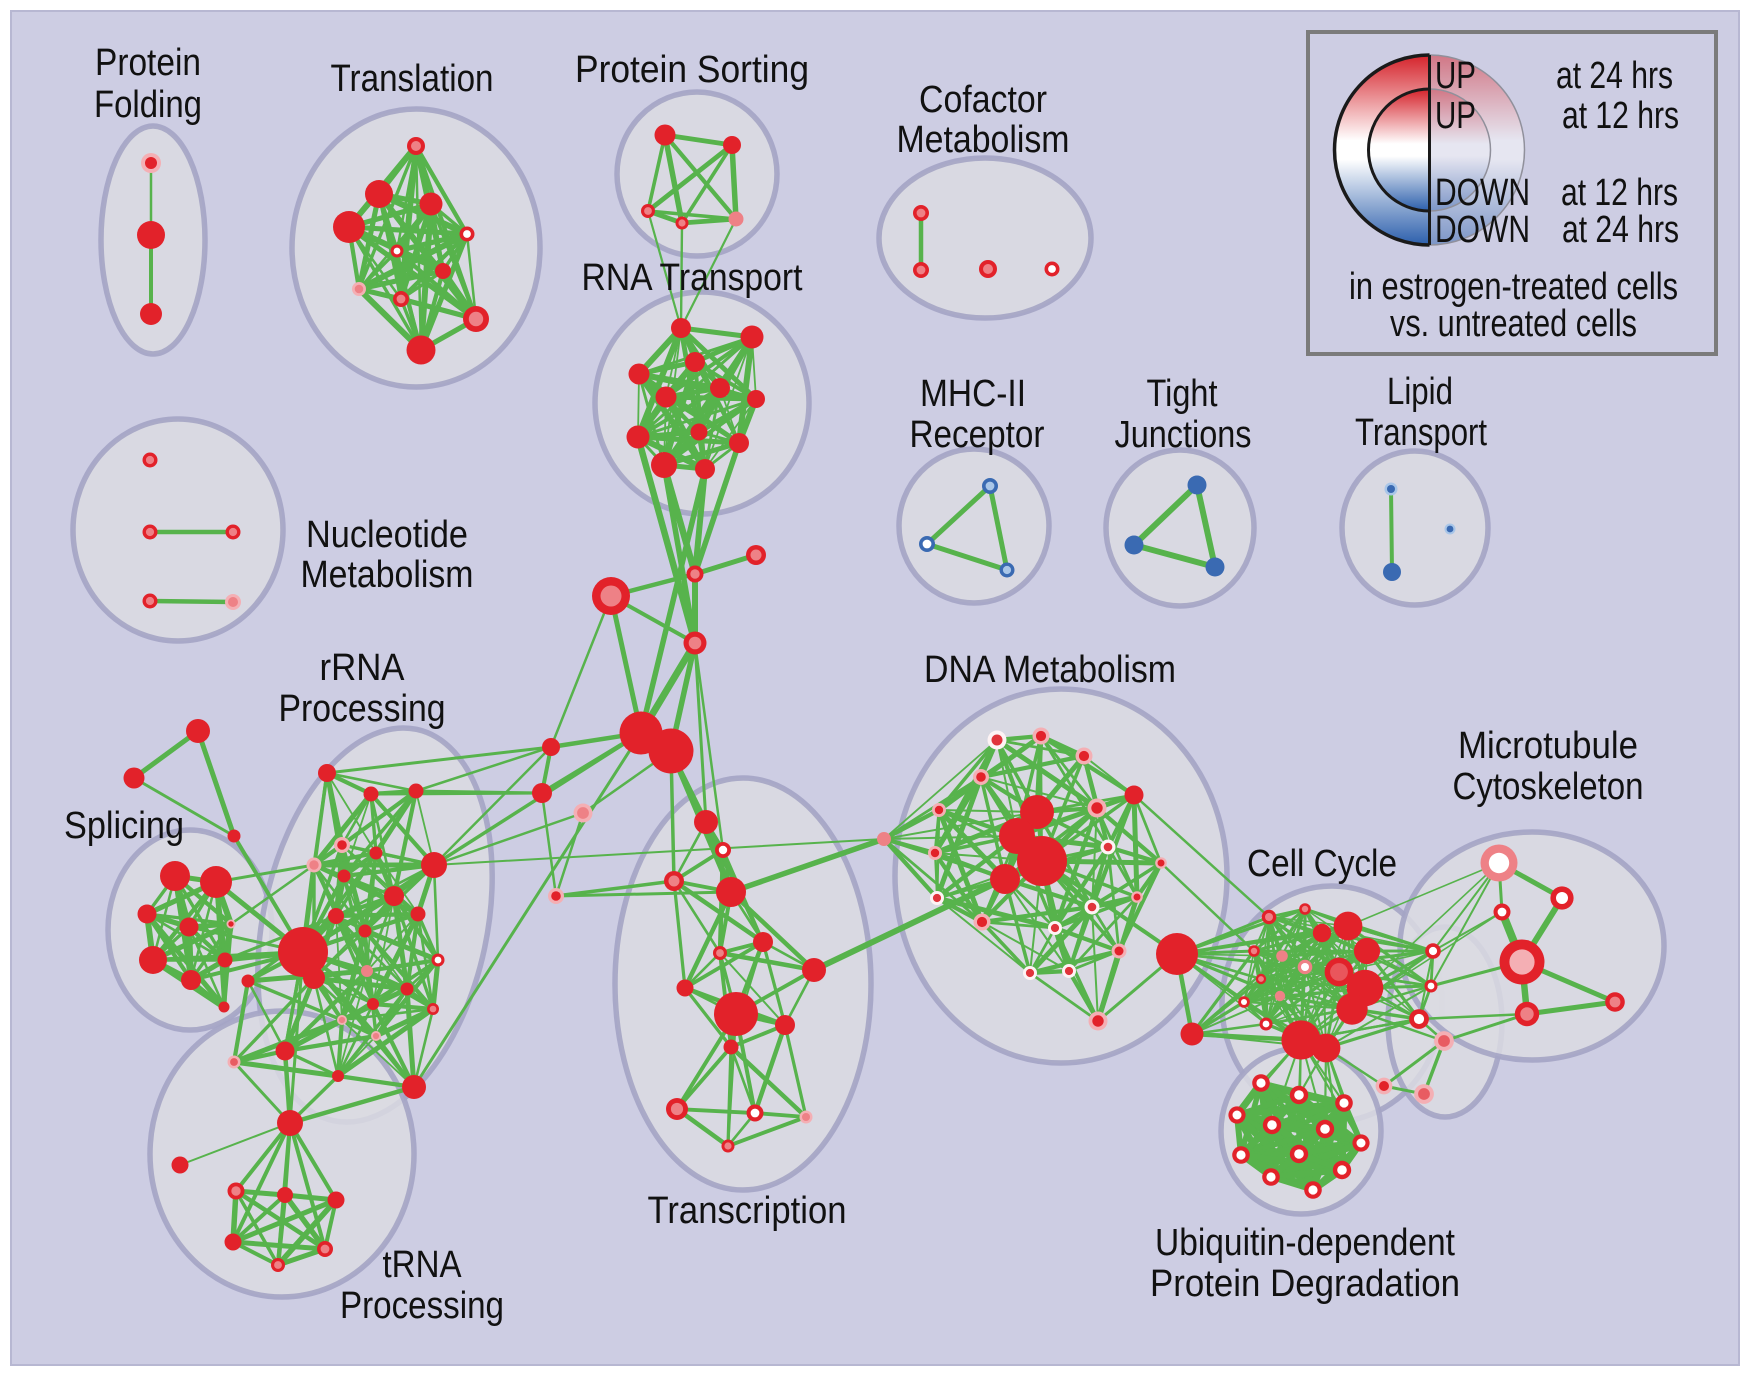 The image size is (1750, 1376). I want to click on svg-text: Lipid, so click(1420, 392).